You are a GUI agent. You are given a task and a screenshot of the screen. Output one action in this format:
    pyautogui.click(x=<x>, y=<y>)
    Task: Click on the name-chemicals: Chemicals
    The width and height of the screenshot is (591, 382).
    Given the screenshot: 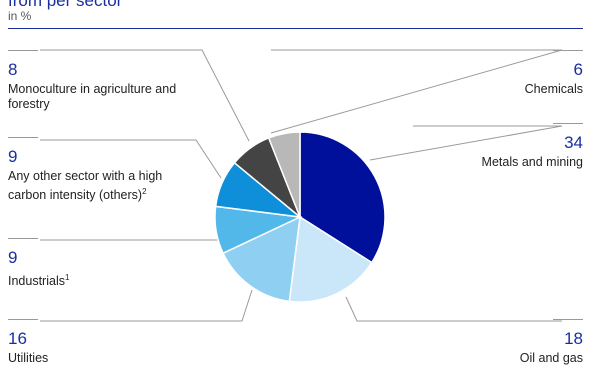 What is the action you would take?
    pyautogui.click(x=553, y=89)
    